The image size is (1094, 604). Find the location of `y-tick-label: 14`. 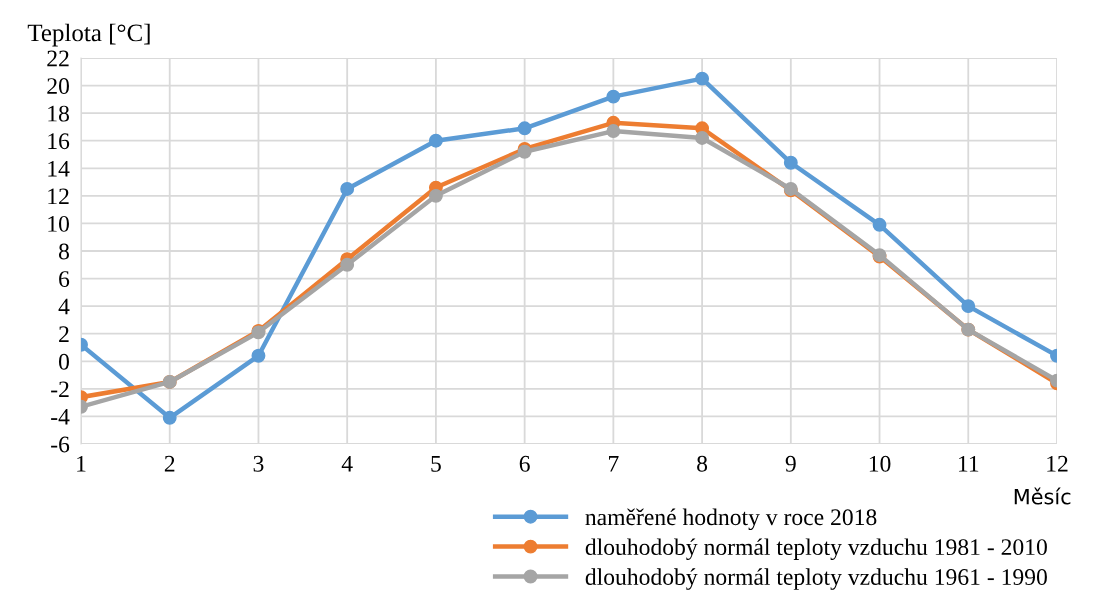

y-tick-label: 14 is located at coordinates (59, 168).